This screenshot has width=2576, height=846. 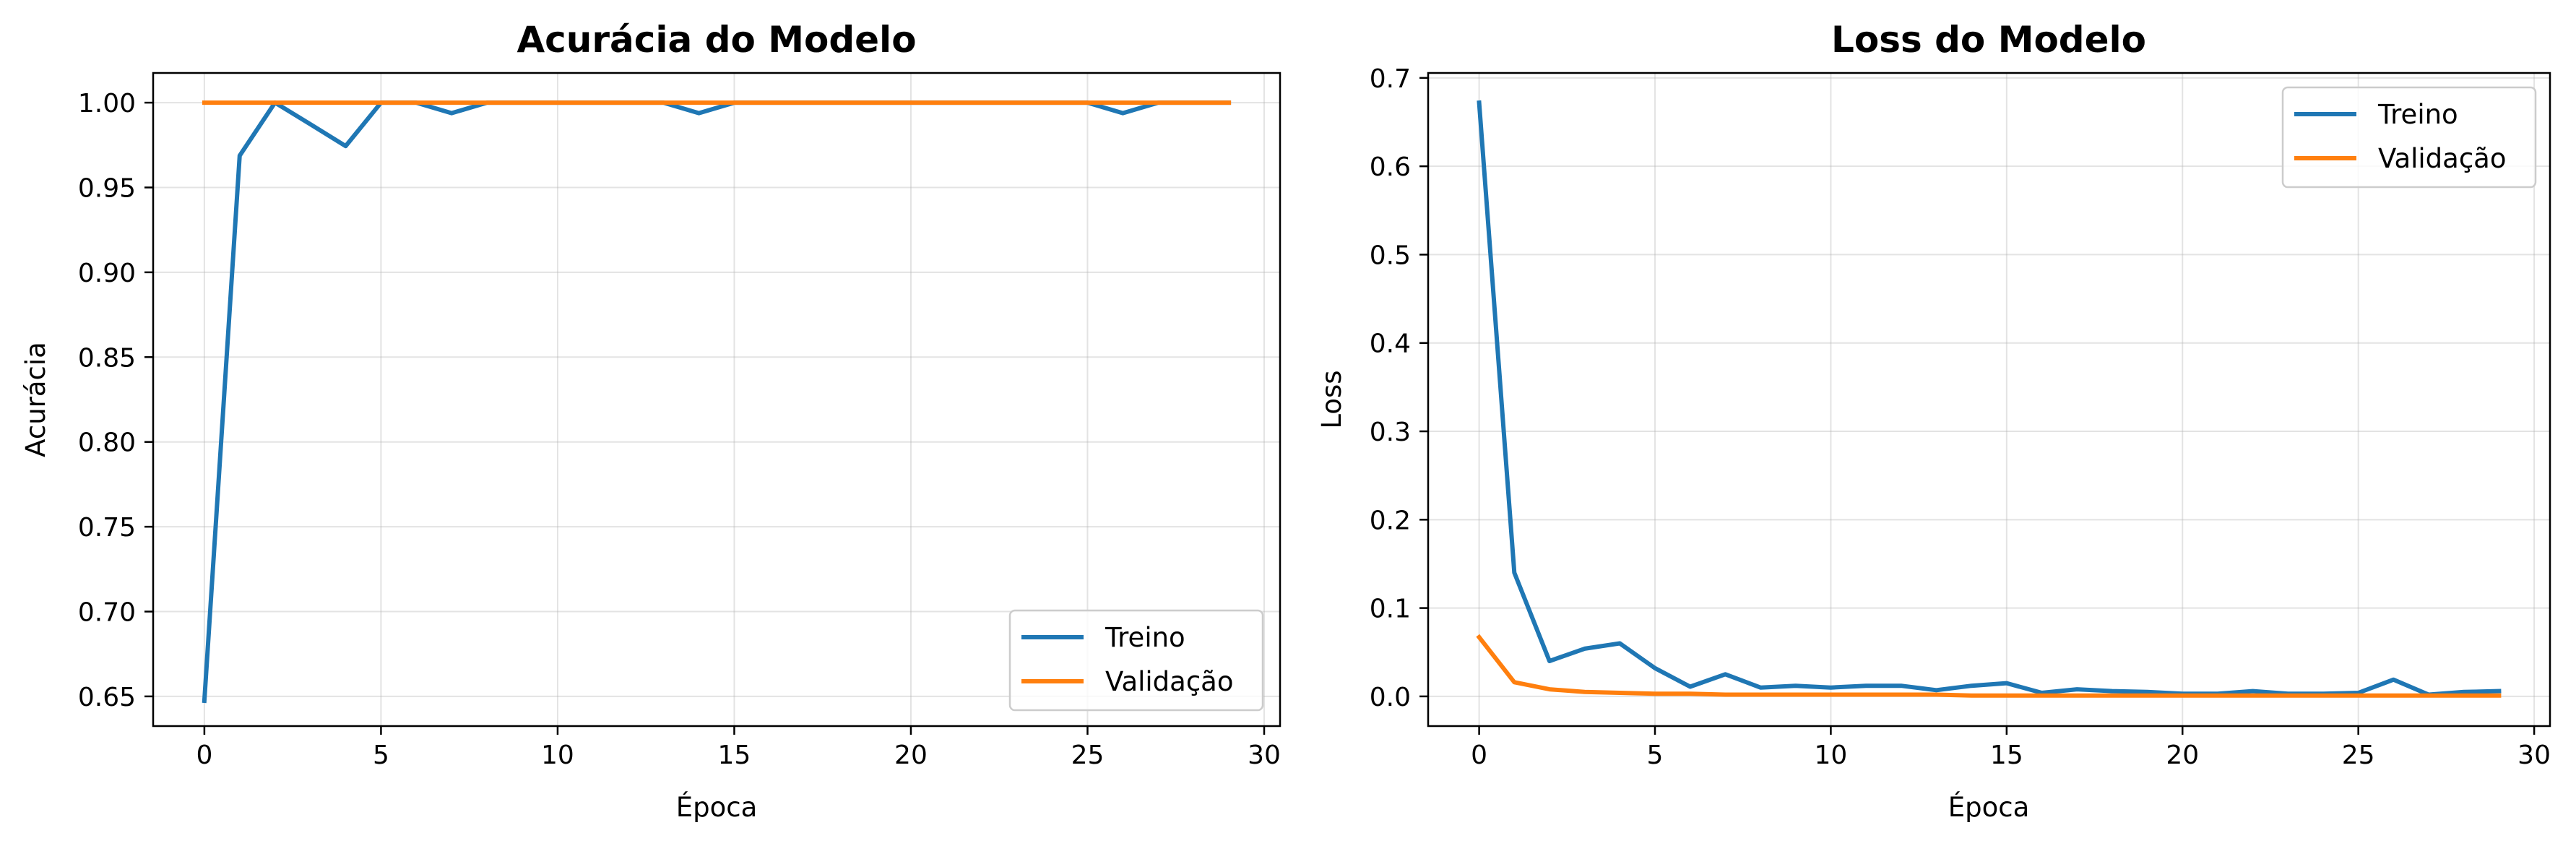 I want to click on accuracy-y-tick-label: 0.70, so click(x=107, y=613).